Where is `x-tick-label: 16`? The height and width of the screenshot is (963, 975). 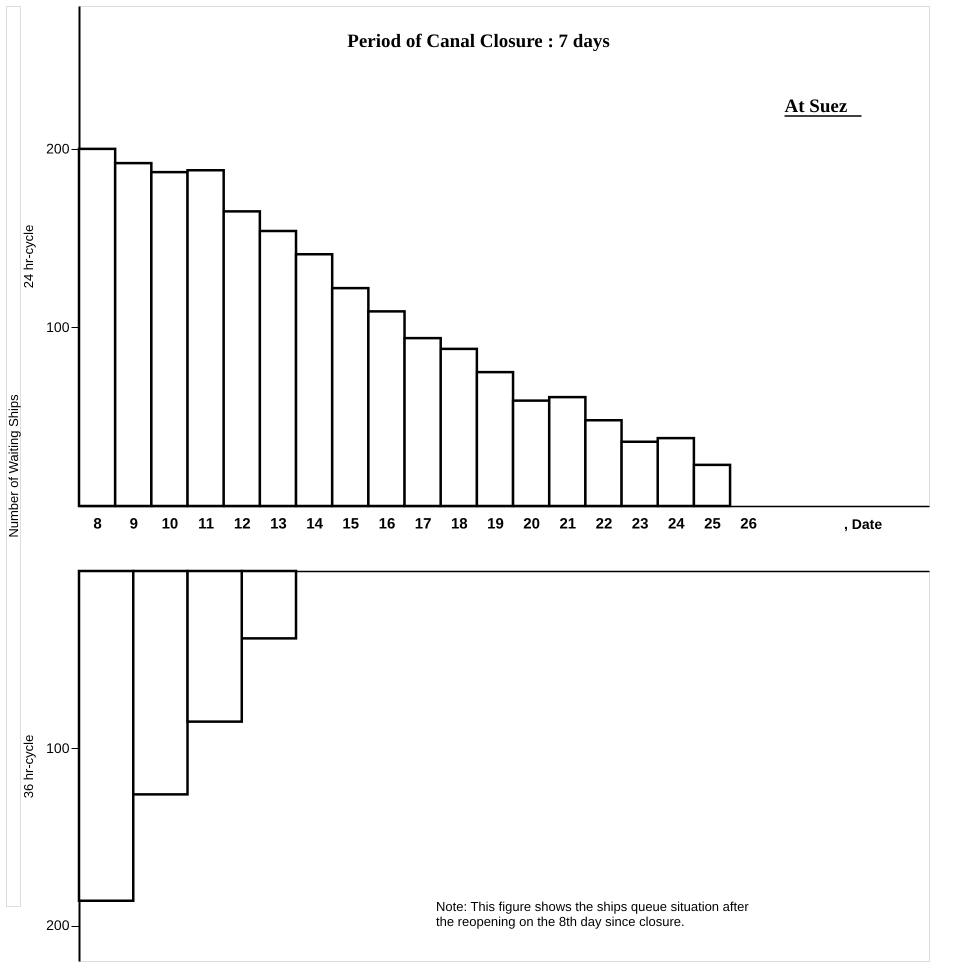 x-tick-label: 16 is located at coordinates (387, 524).